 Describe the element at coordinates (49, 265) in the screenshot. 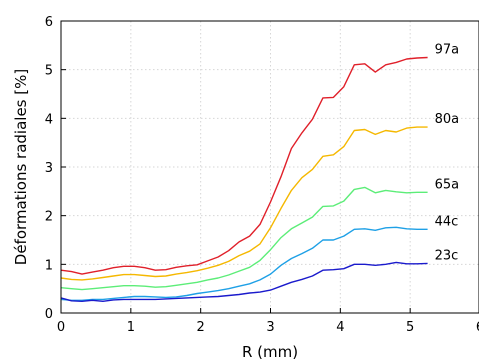

I see `y-tick-label: 1` at that location.